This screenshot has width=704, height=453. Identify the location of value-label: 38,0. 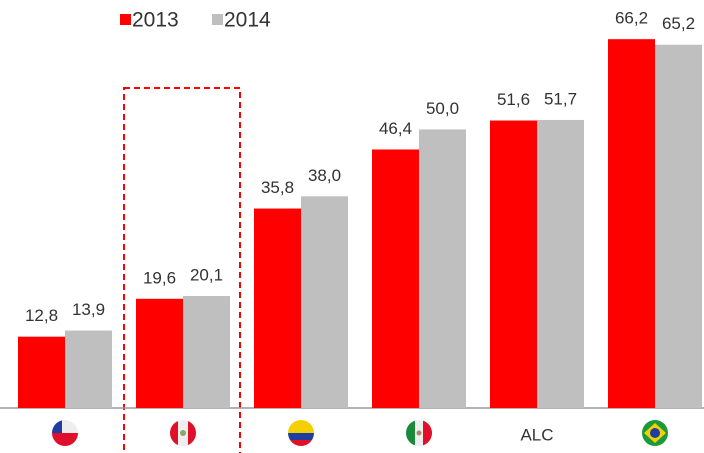
(324, 175).